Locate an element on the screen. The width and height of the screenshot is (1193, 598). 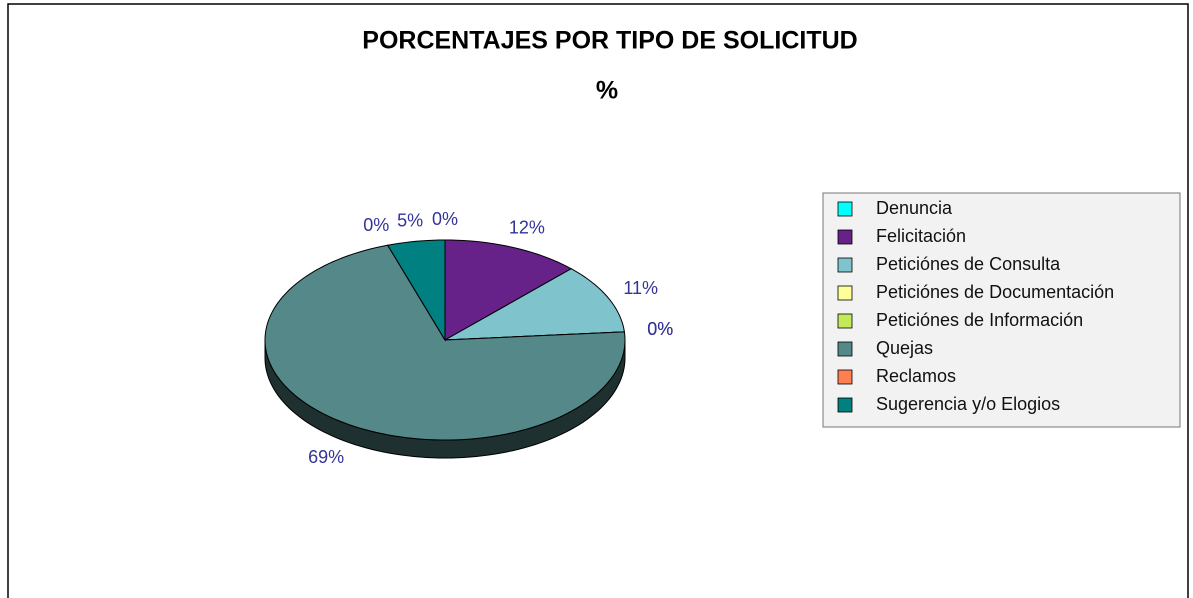
legend-label: Denuncia is located at coordinates (914, 208).